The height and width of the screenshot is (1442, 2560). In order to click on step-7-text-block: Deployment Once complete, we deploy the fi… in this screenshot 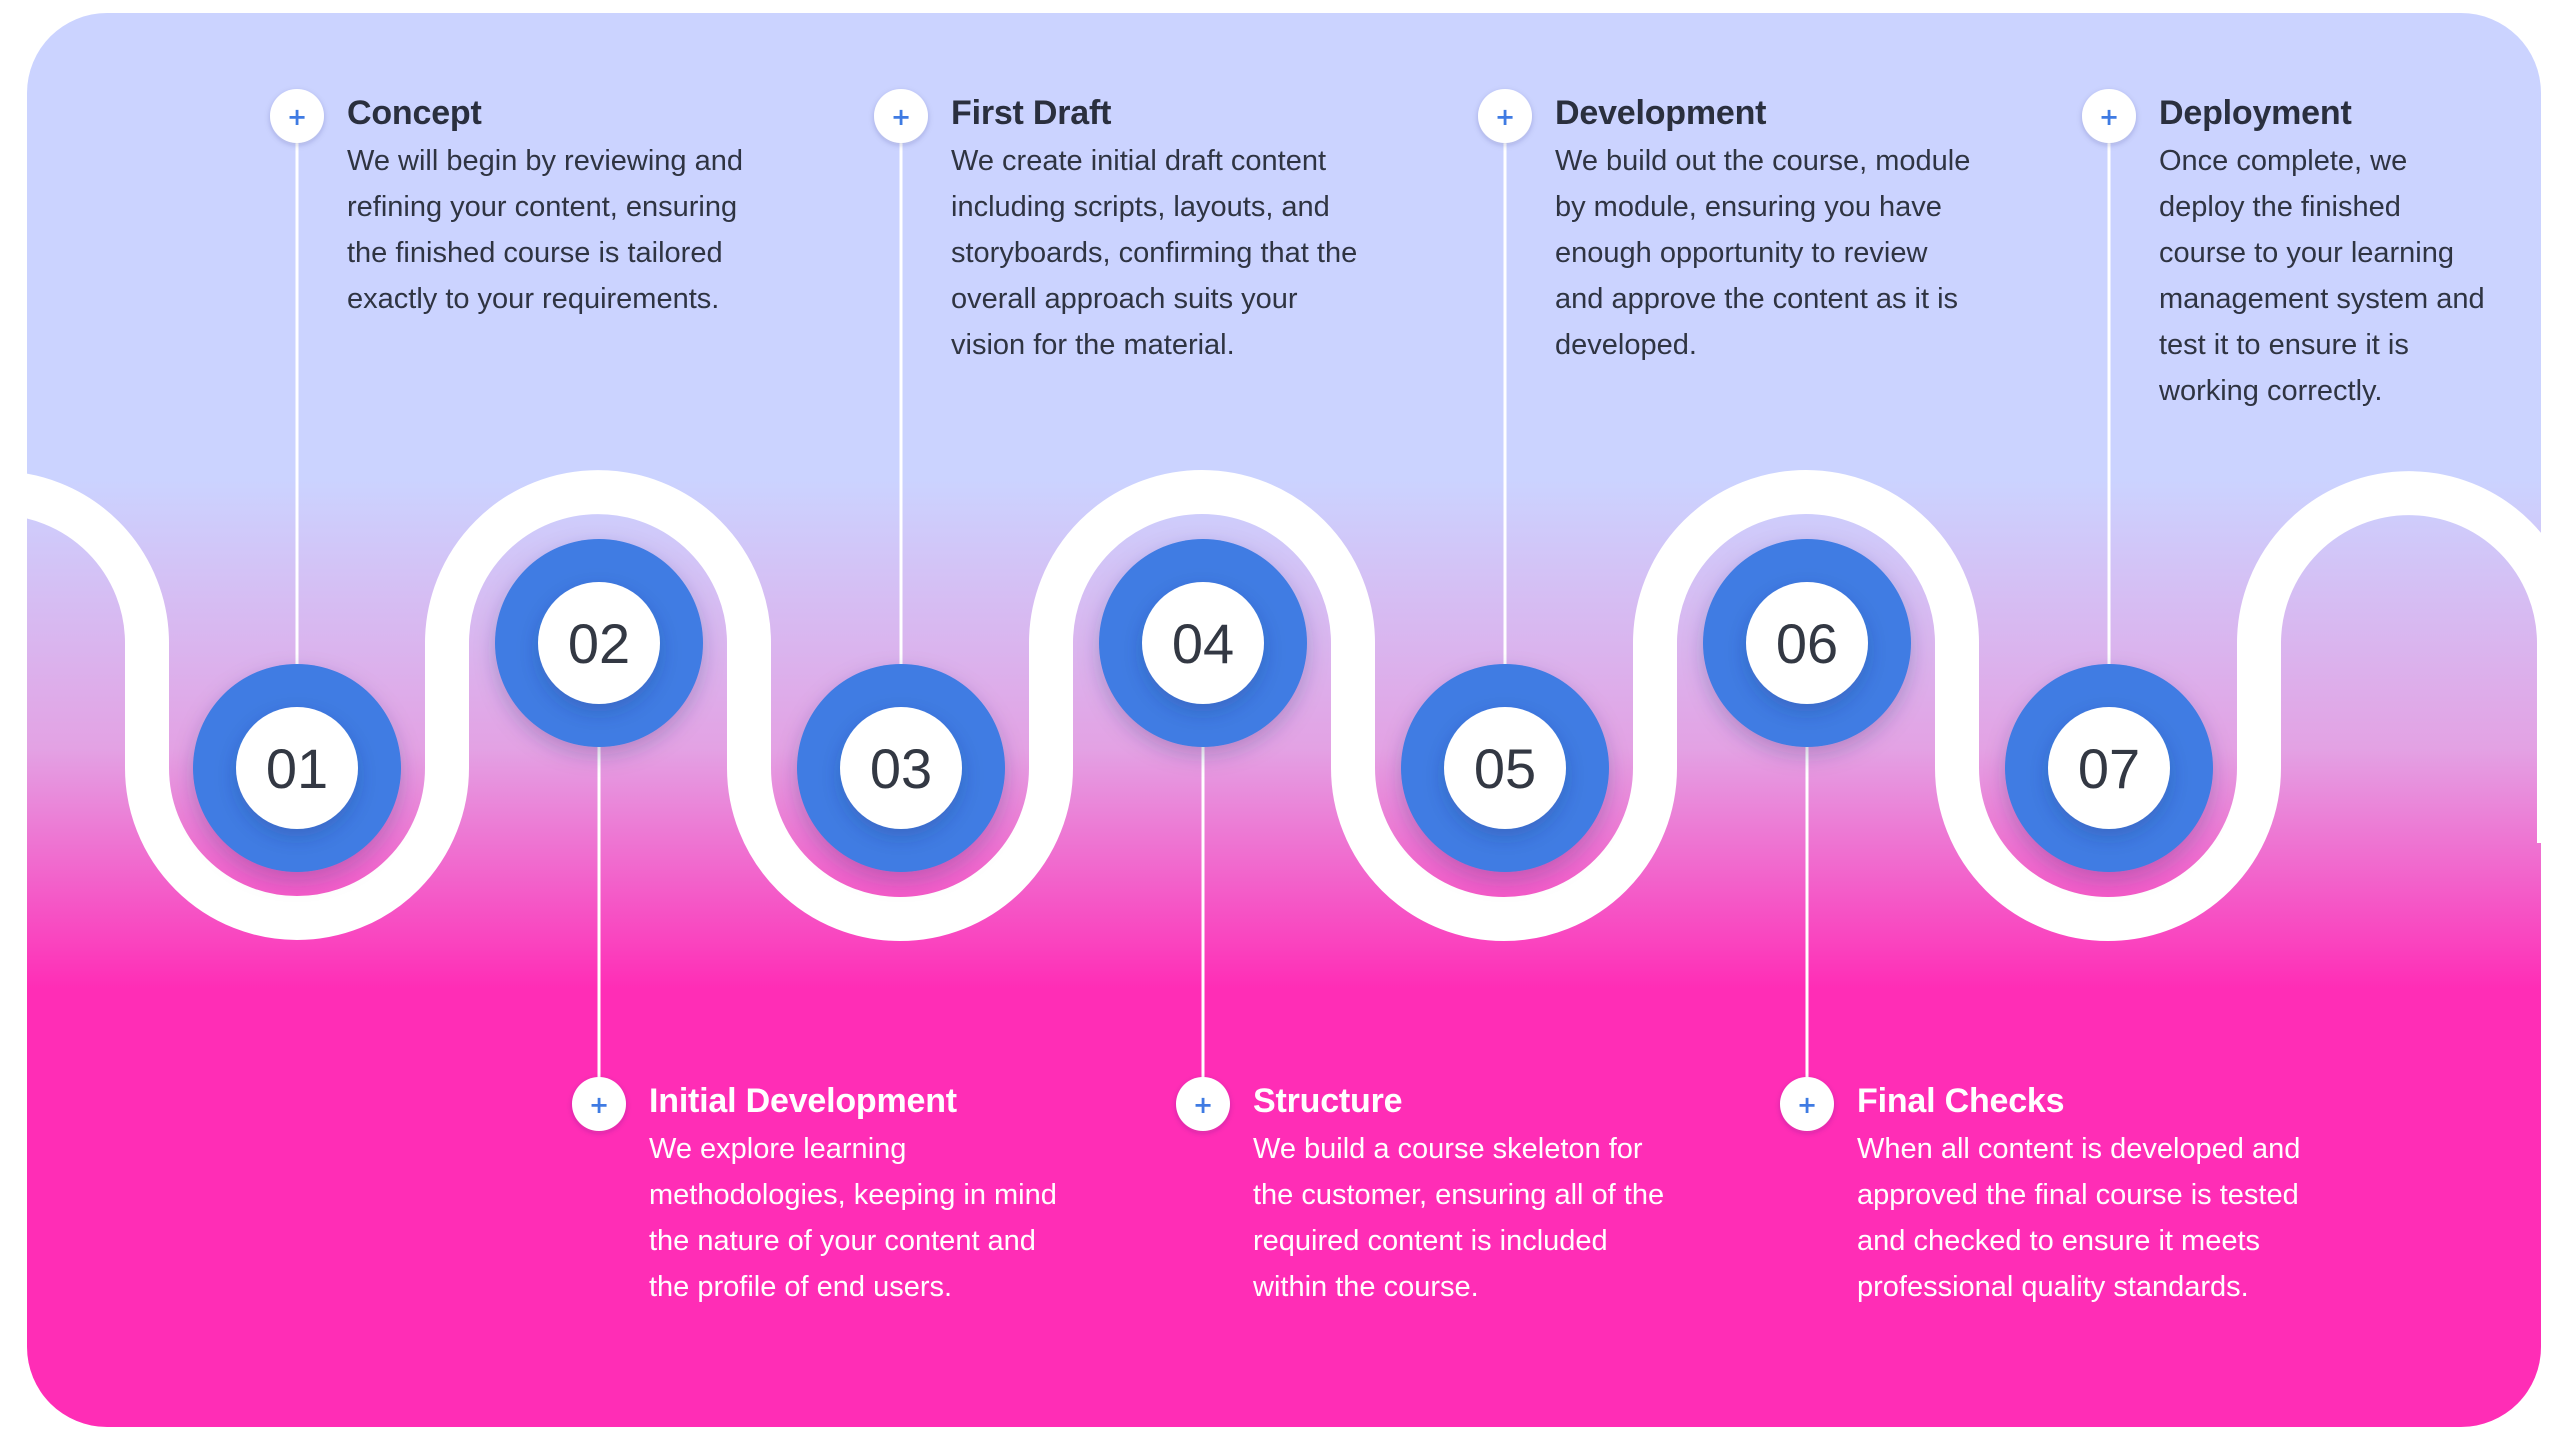, I will do `click(2321, 250)`.